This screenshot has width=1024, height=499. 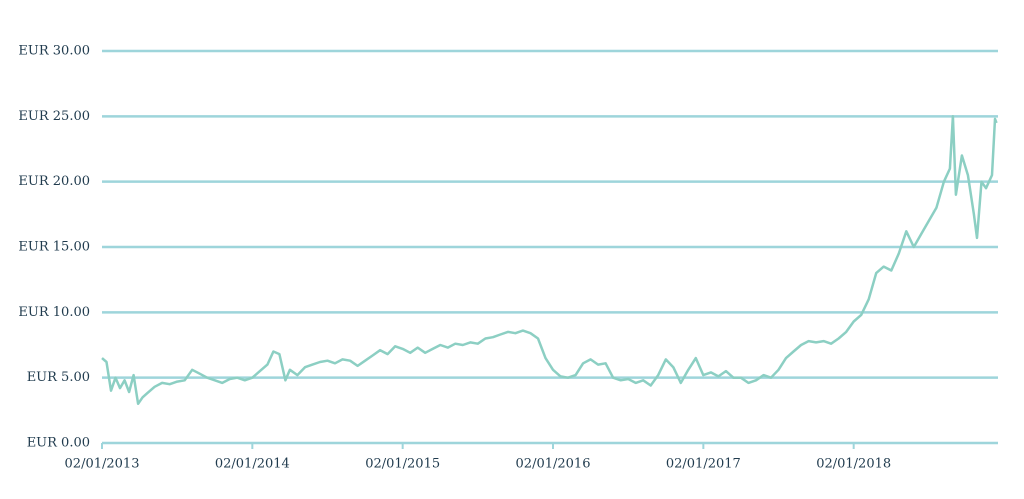 What do you see at coordinates (54, 312) in the screenshot?
I see `y-tick-label: EUR 10.00` at bounding box center [54, 312].